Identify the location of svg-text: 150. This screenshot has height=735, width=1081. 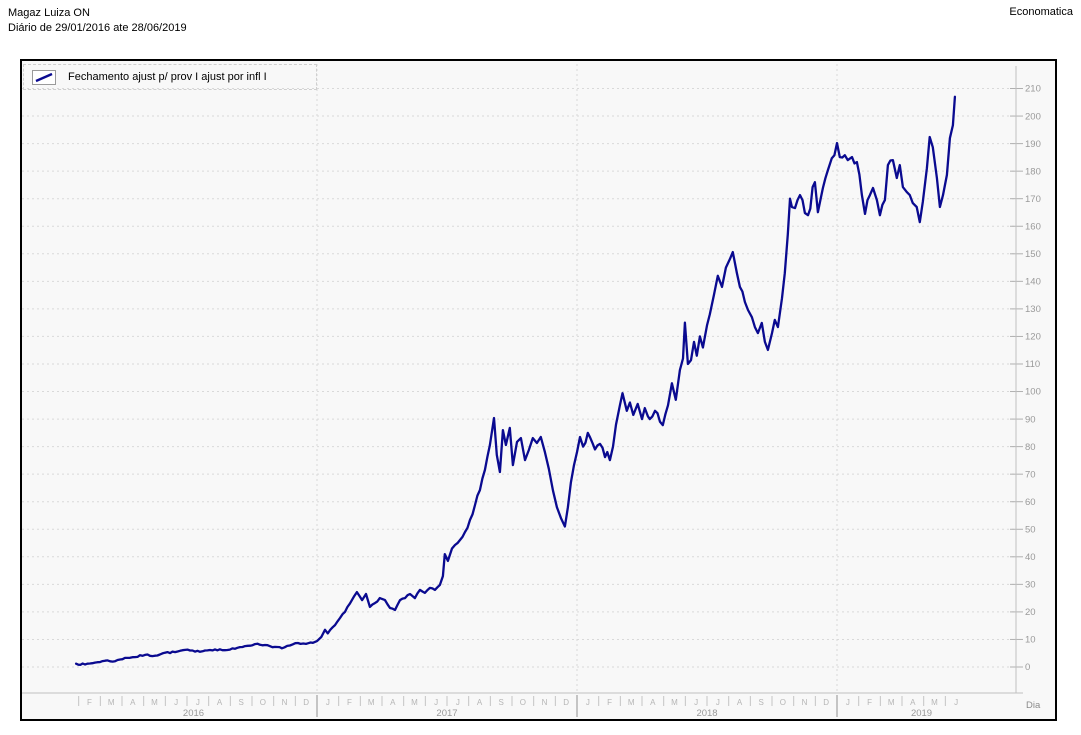
(1033, 254).